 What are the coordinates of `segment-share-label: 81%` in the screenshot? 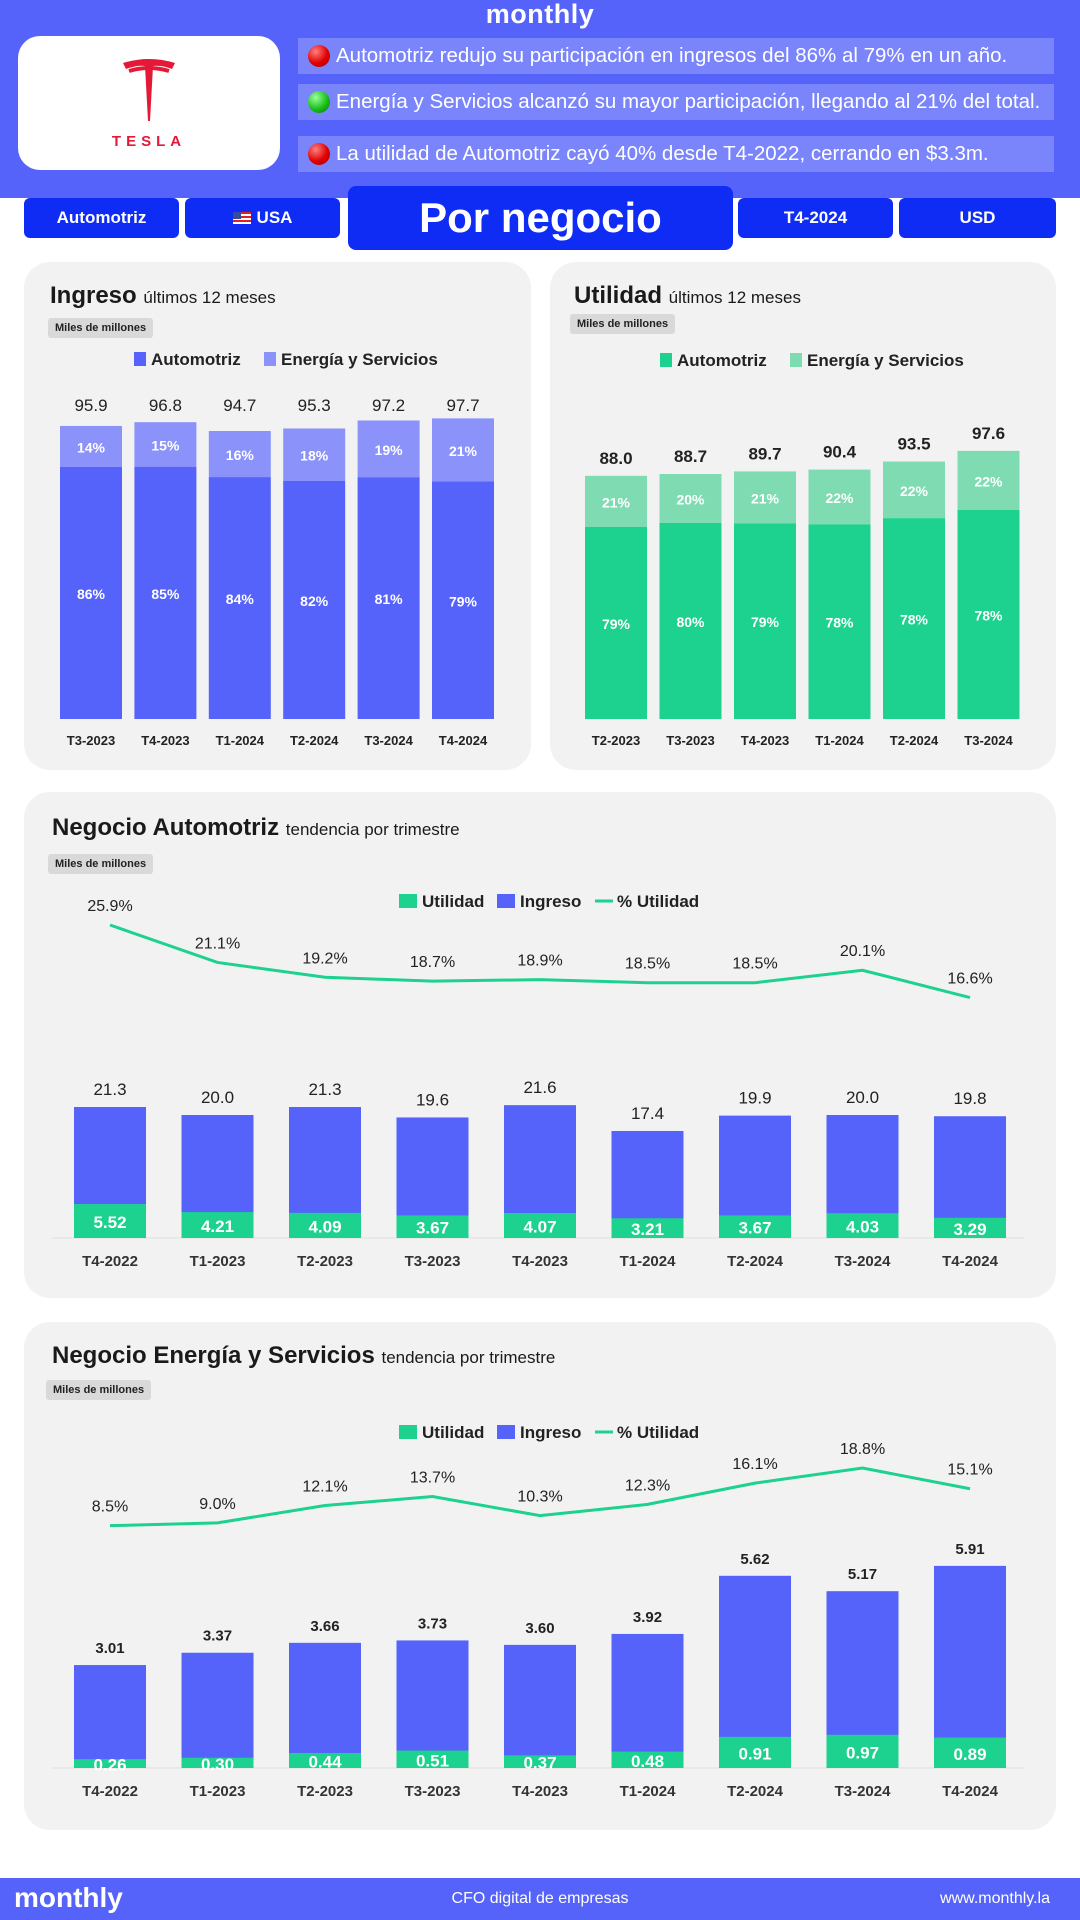 It's located at (389, 599).